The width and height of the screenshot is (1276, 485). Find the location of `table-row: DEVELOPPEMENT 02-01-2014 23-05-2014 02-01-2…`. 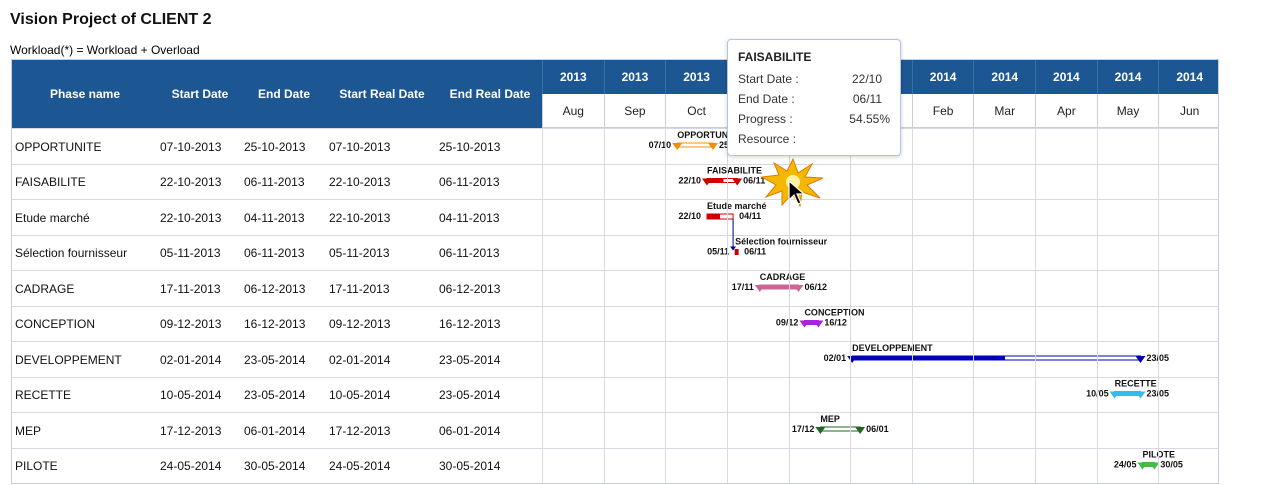

table-row: DEVELOPPEMENT 02-01-2014 23-05-2014 02-01-2… is located at coordinates (615, 358).